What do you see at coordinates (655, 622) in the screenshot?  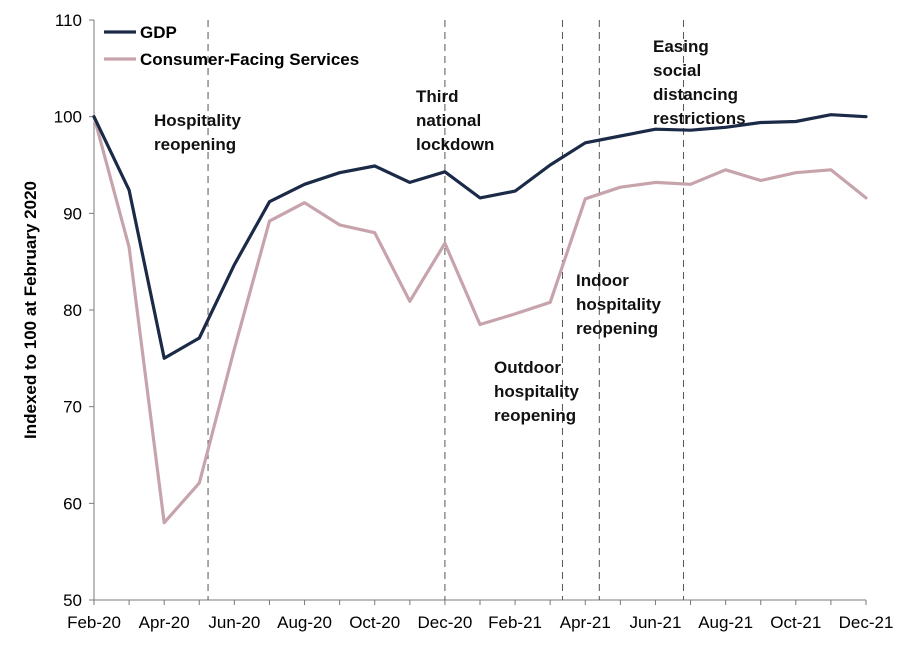 I see `x-tick-label: Jun-21` at bounding box center [655, 622].